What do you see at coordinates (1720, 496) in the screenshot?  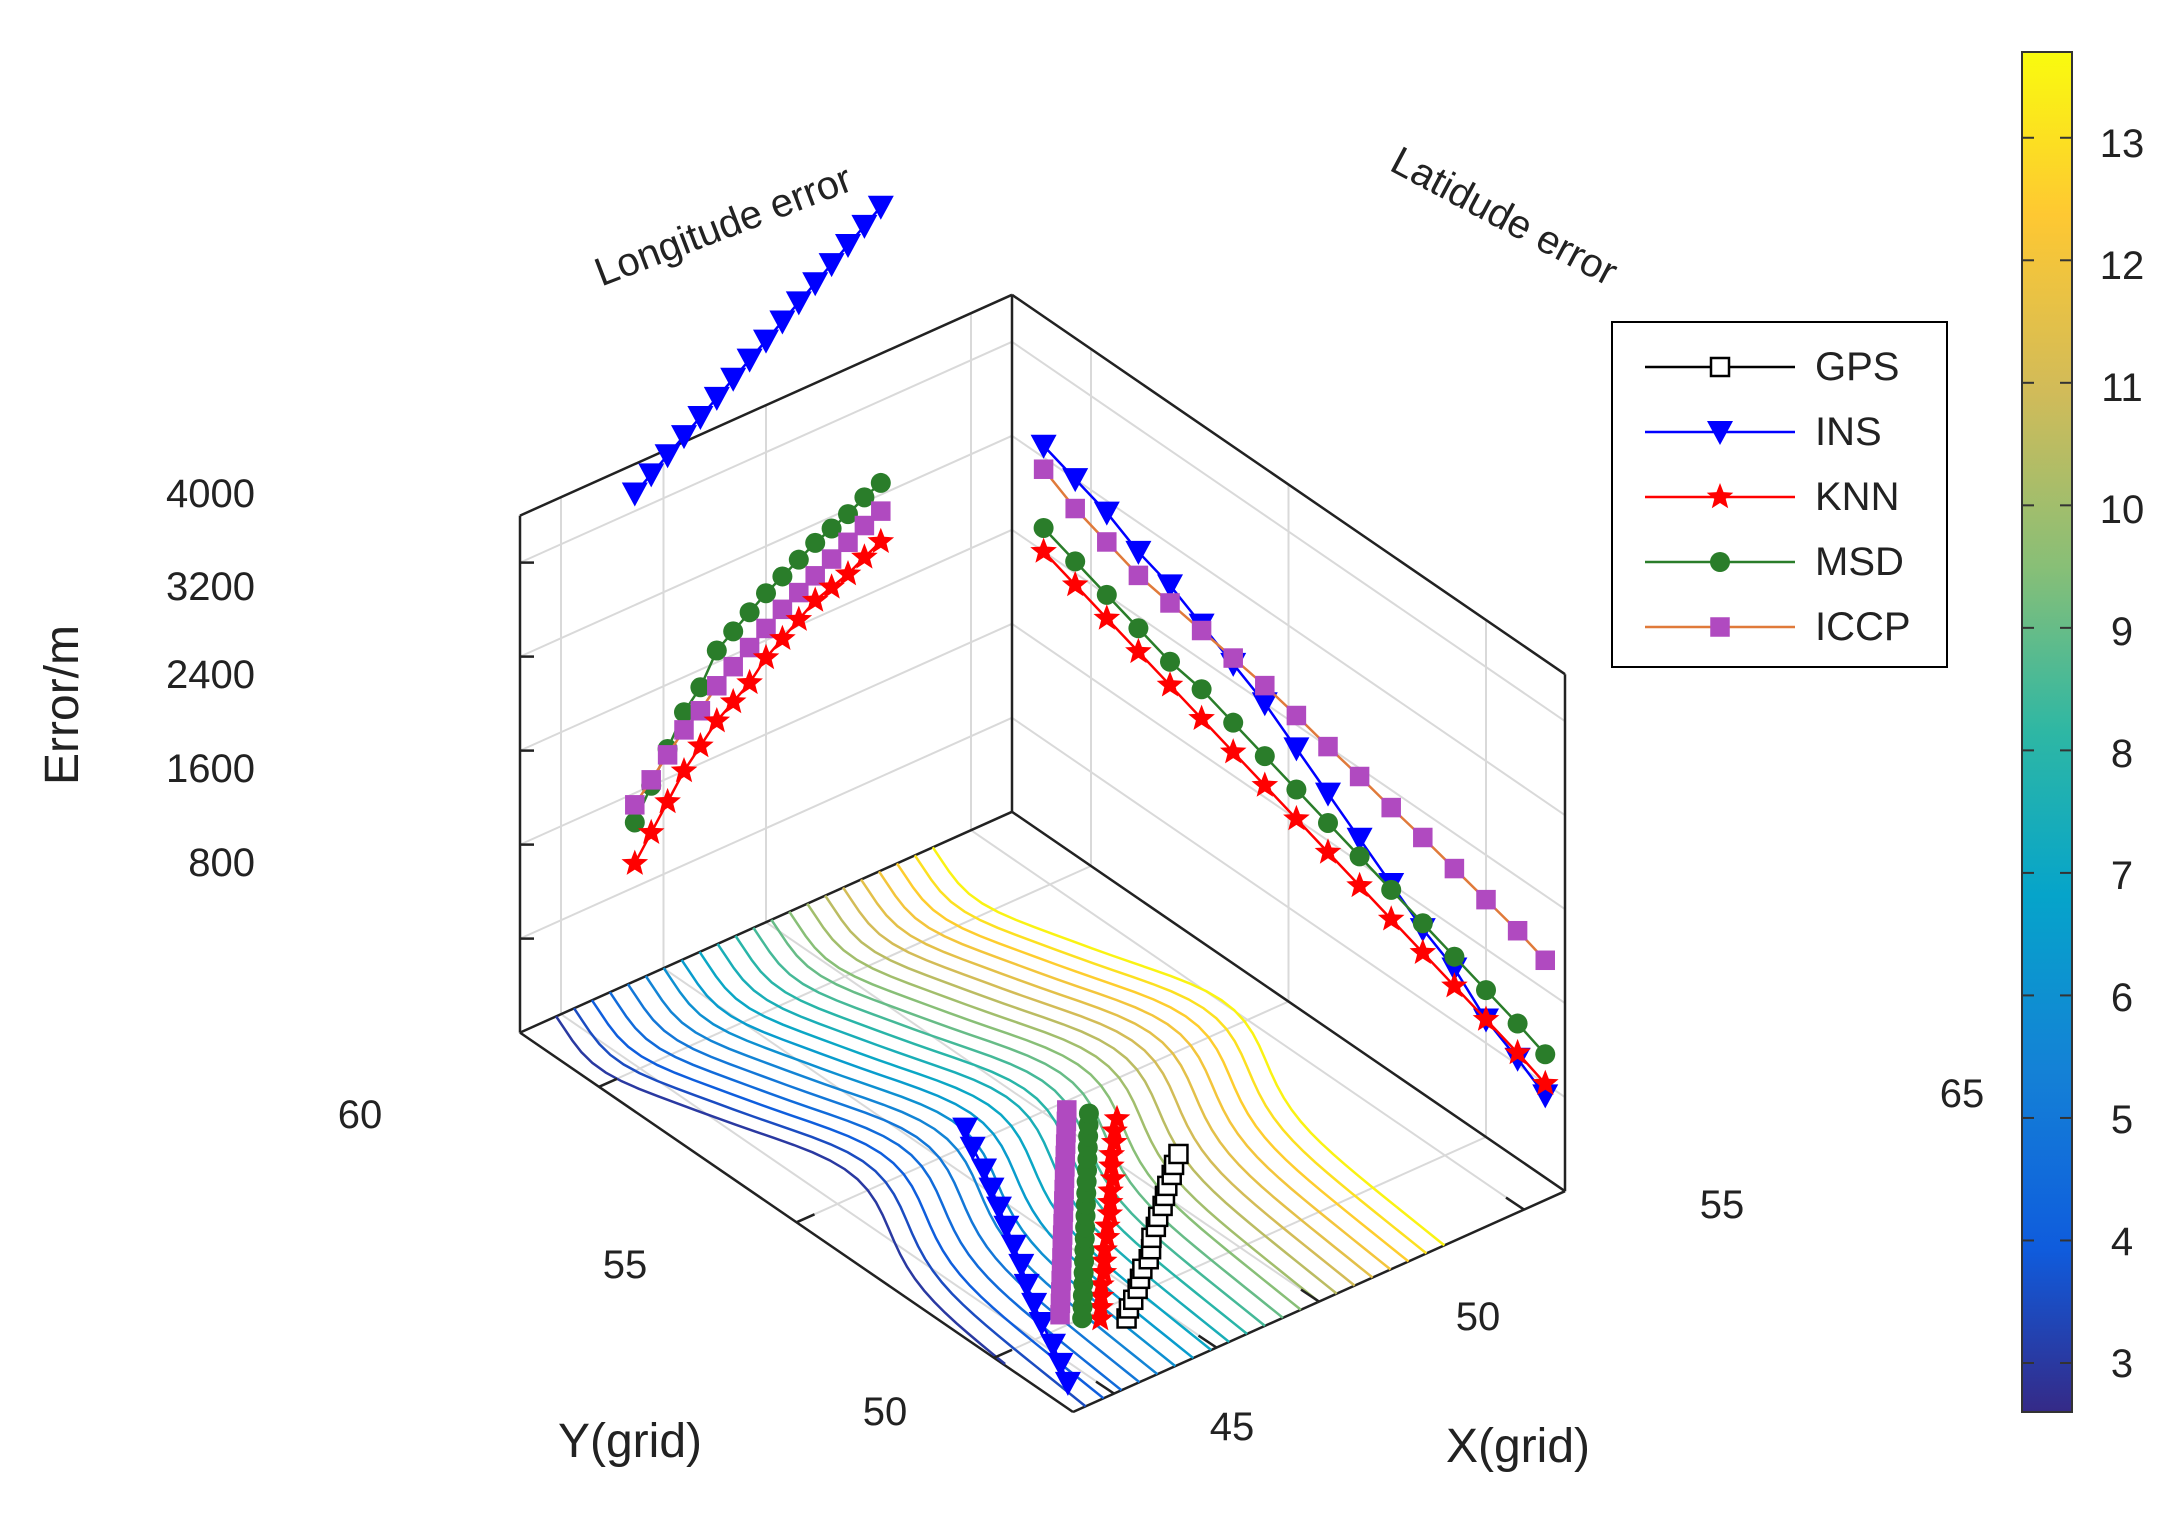 I see `legend-marker-knn` at bounding box center [1720, 496].